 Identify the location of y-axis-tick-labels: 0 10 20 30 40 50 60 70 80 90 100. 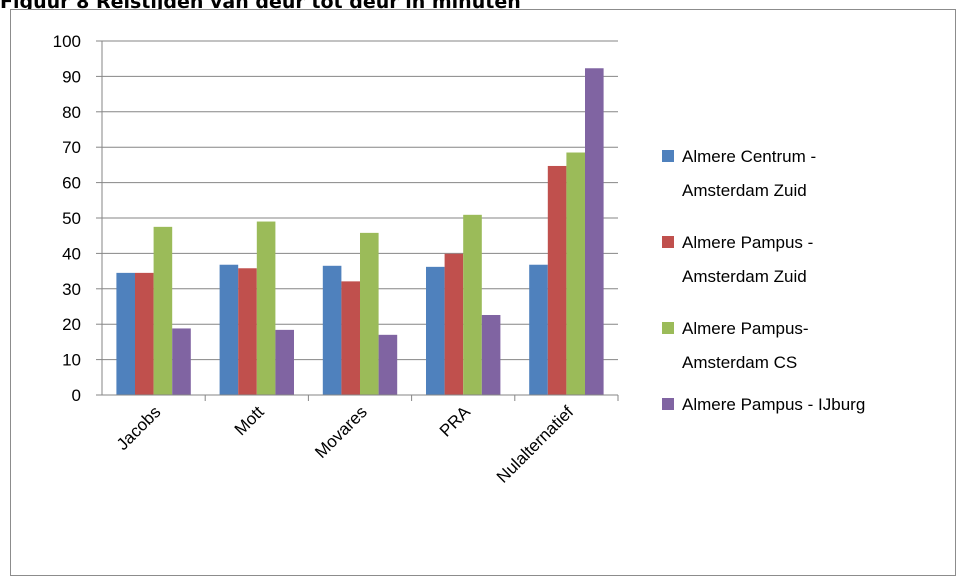
(67, 218).